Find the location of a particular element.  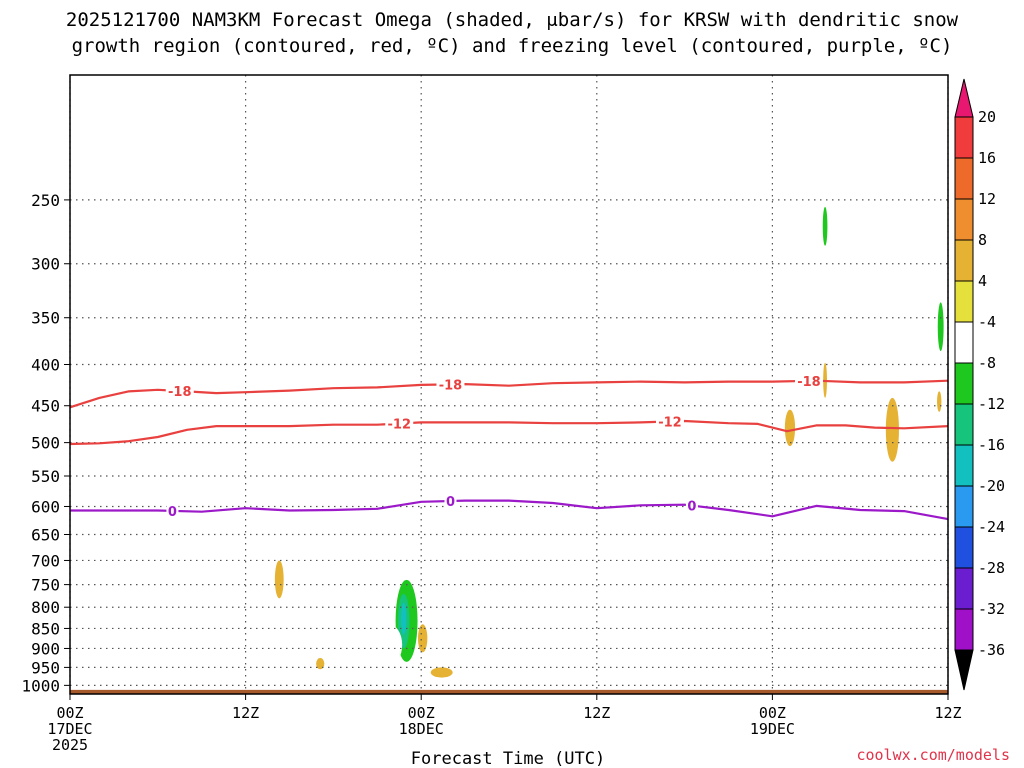

colorbar-label: 16 is located at coordinates (987, 158).